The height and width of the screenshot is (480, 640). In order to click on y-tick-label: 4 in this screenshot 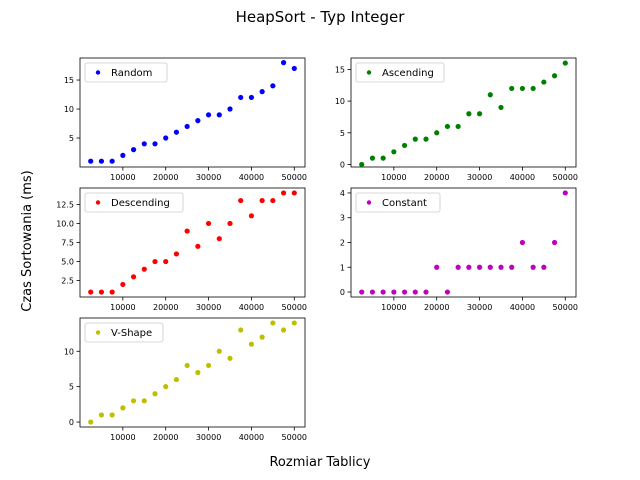, I will do `click(342, 193)`.